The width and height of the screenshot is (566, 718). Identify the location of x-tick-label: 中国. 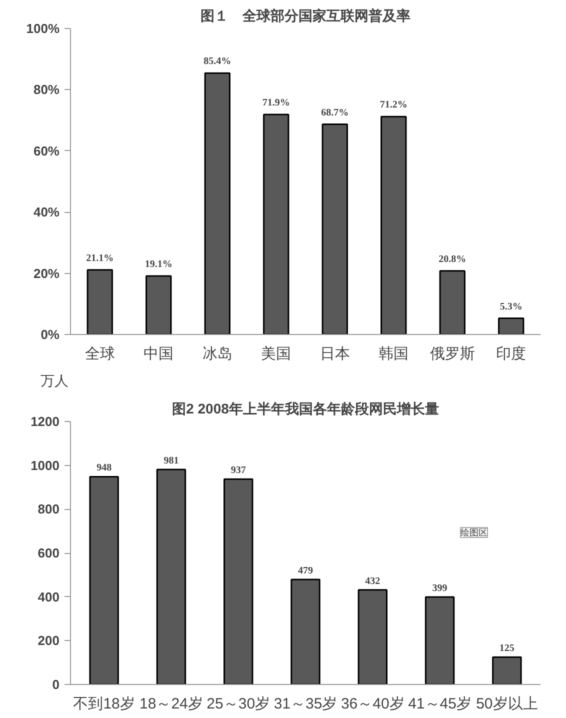
(159, 354).